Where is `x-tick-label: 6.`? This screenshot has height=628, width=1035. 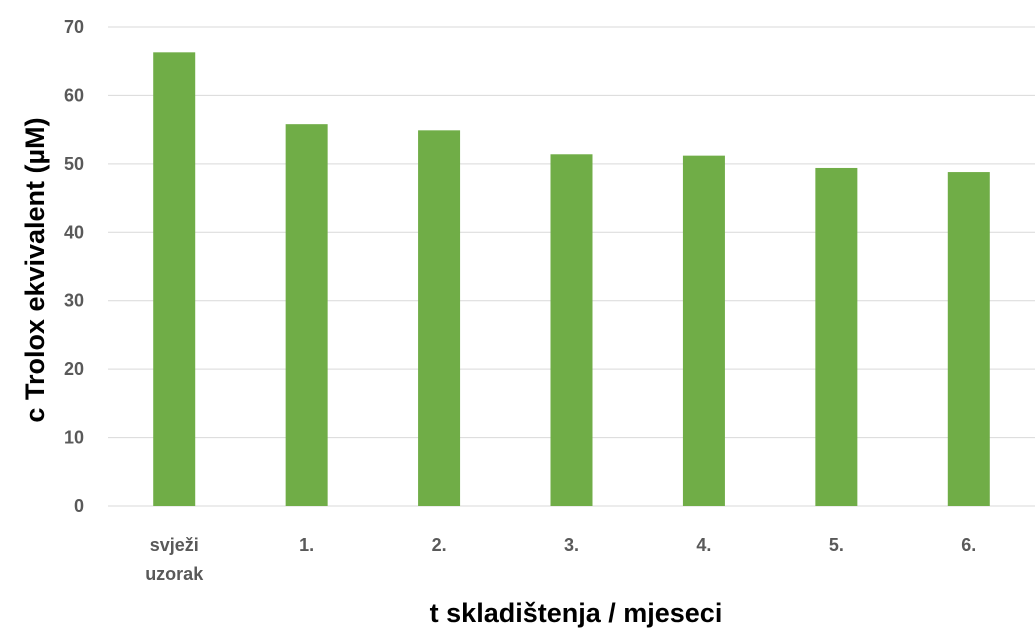 x-tick-label: 6. is located at coordinates (968, 545).